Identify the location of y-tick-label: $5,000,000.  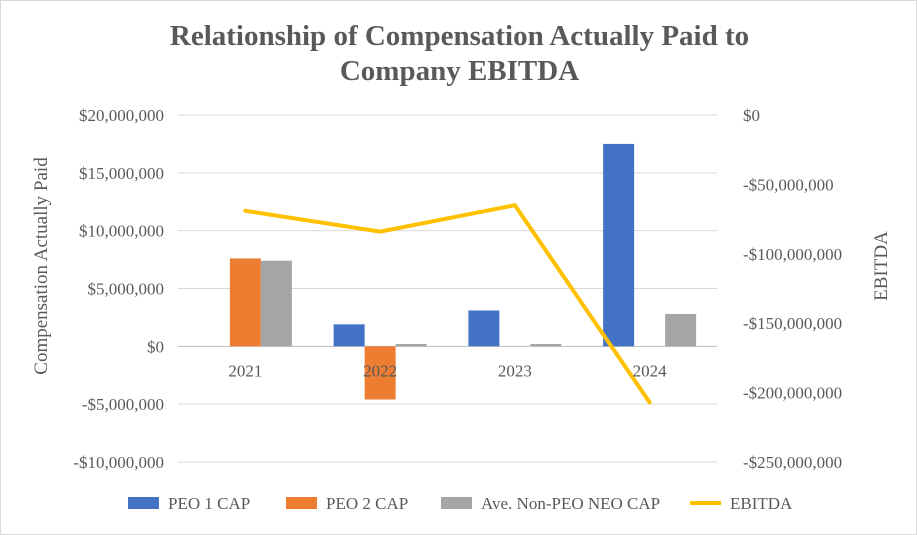
(126, 289).